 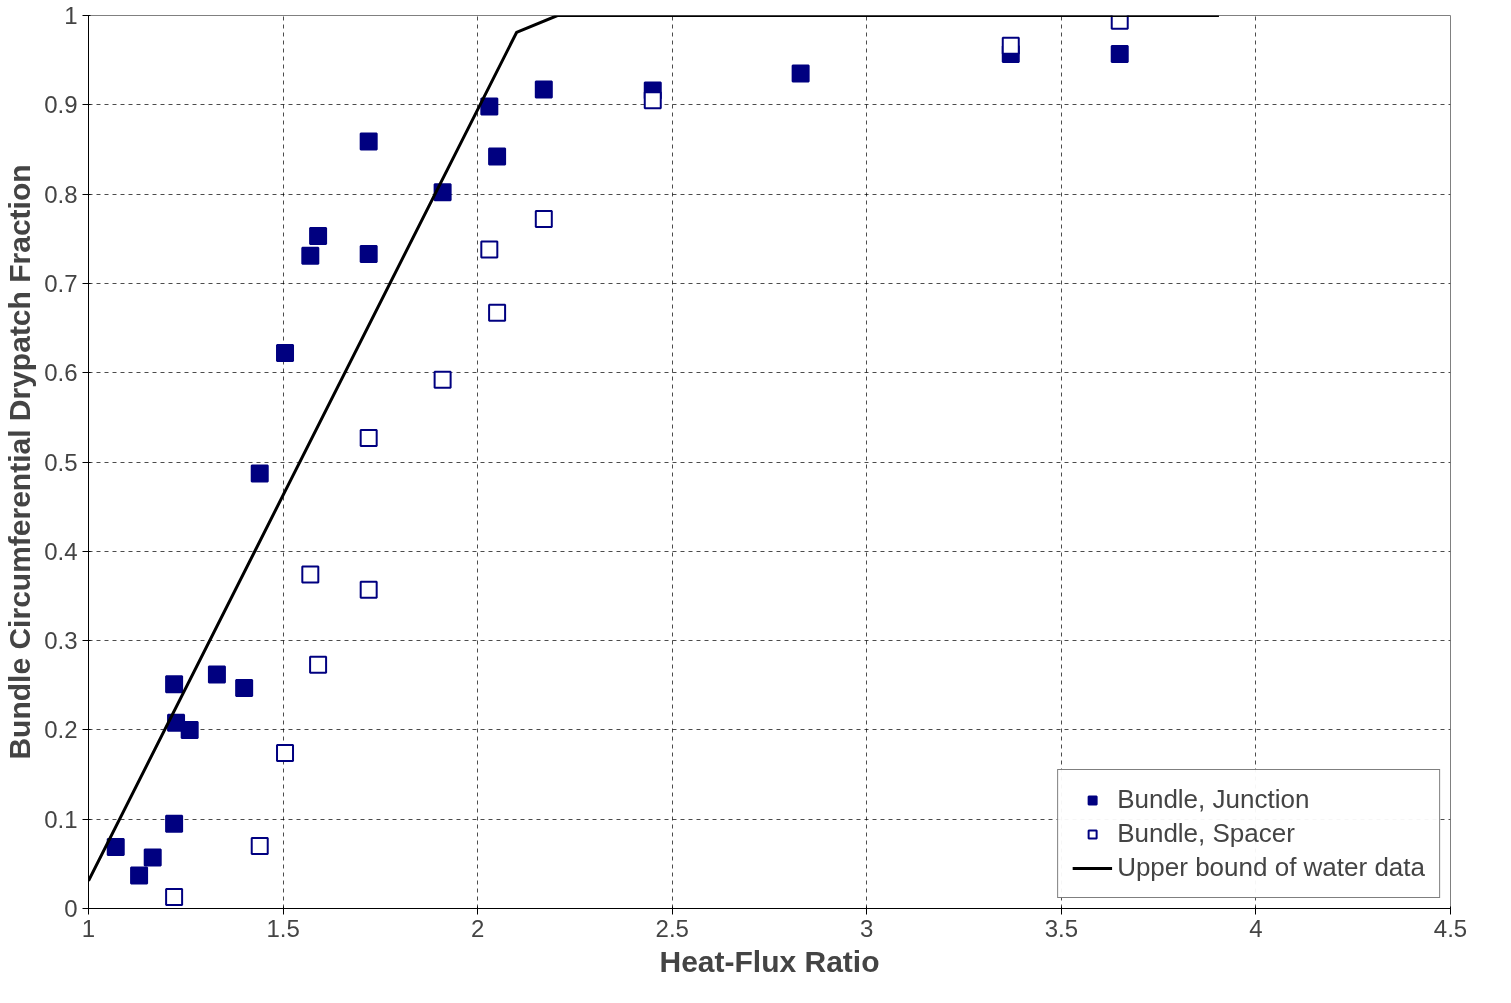 What do you see at coordinates (61, 283) in the screenshot?
I see `y-tick-label: 0.7` at bounding box center [61, 283].